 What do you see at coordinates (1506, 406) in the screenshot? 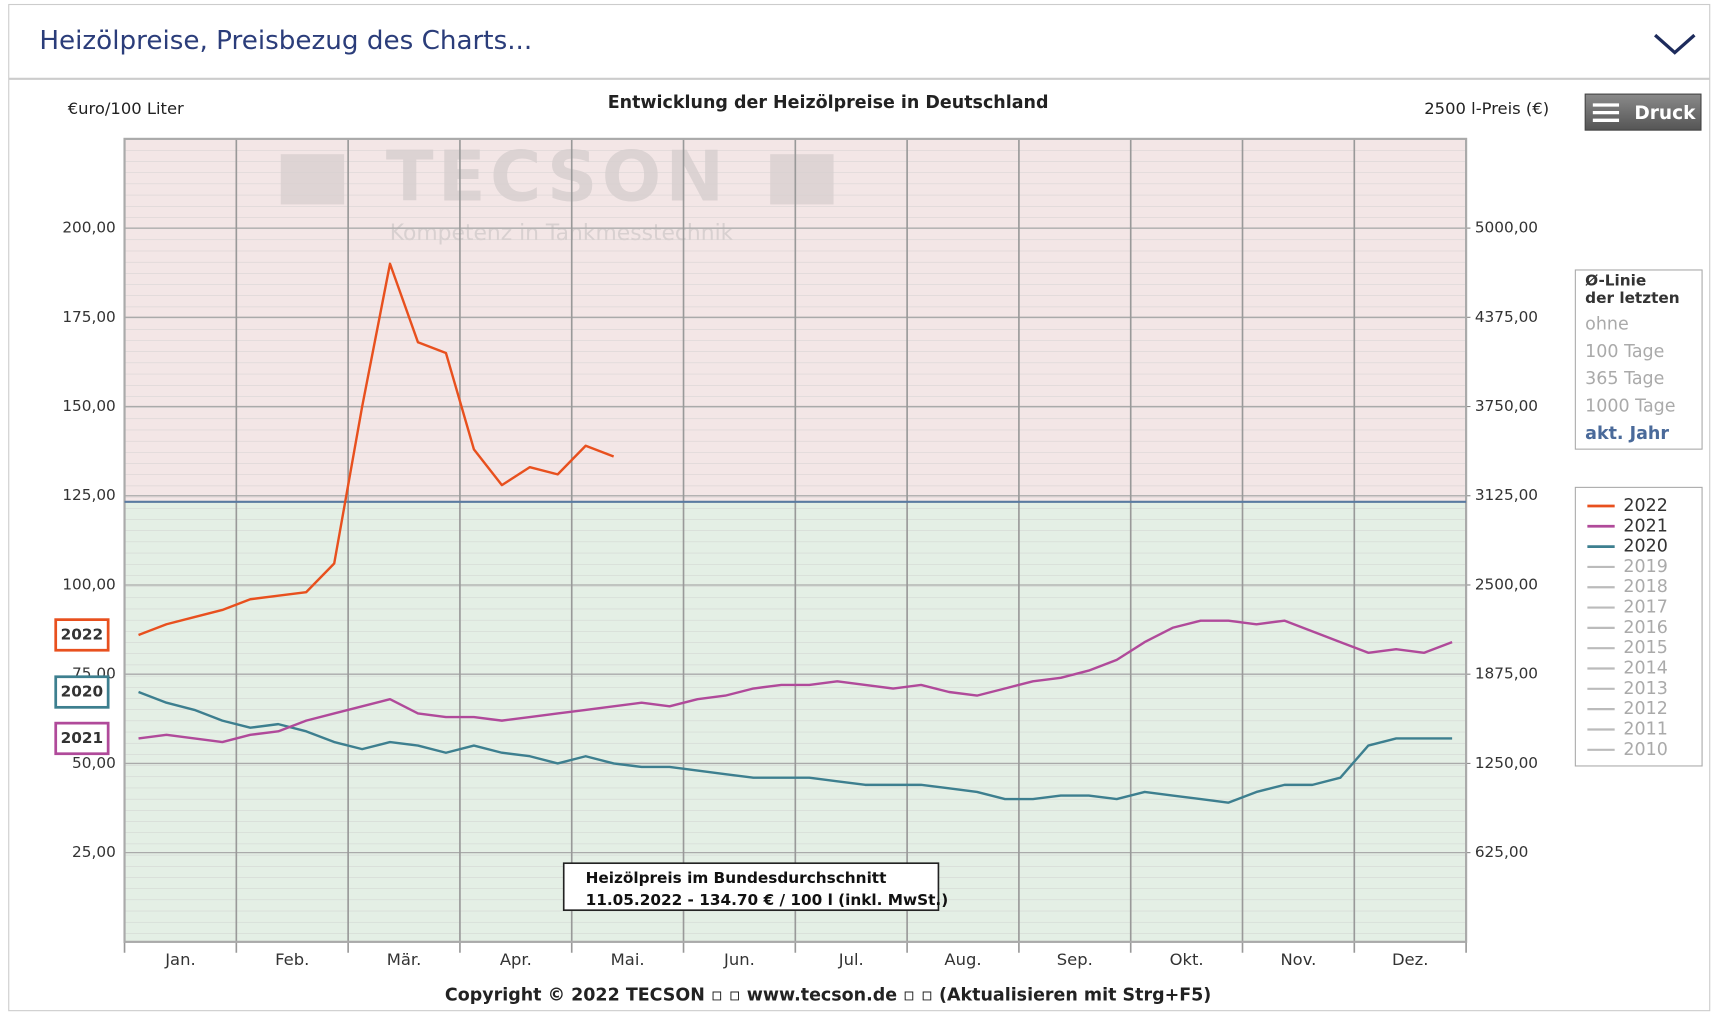
I see `y2-tick-label: 3750,00` at bounding box center [1506, 406].